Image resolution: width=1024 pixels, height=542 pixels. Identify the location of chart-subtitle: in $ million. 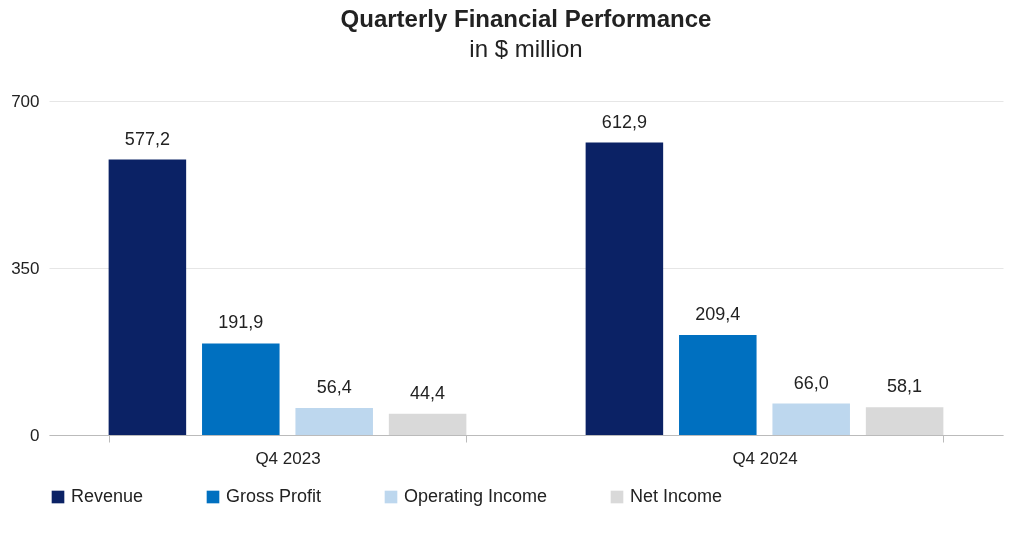
(526, 48).